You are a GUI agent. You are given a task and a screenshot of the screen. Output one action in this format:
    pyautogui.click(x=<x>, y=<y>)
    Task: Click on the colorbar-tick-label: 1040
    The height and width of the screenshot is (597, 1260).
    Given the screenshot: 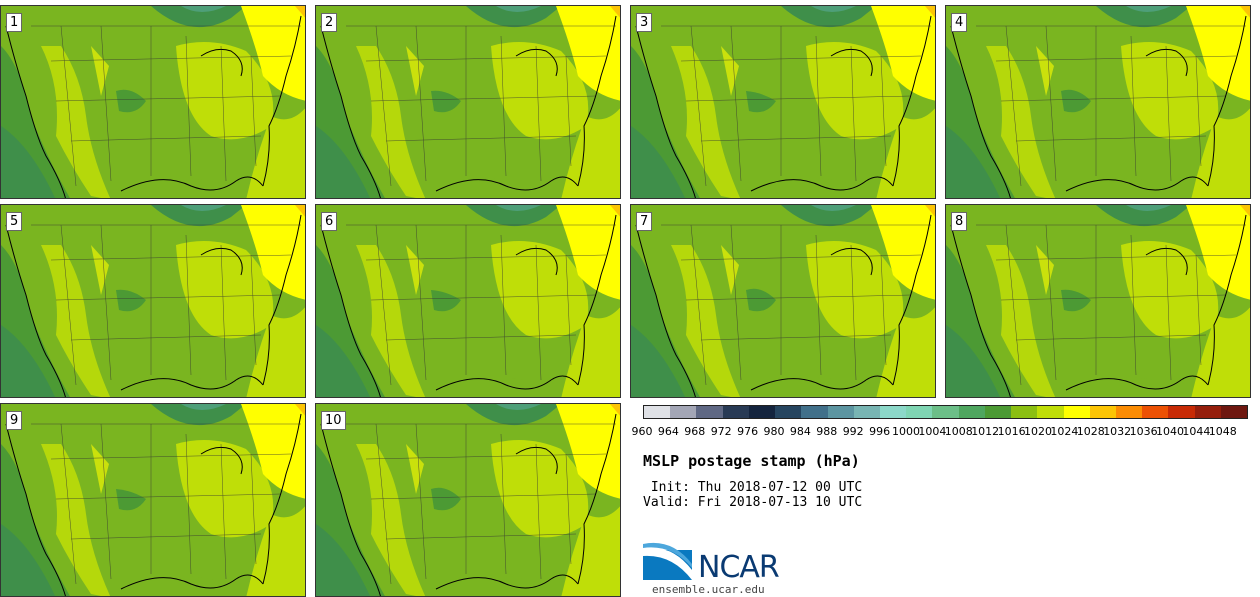 What is the action you would take?
    pyautogui.click(x=1170, y=431)
    